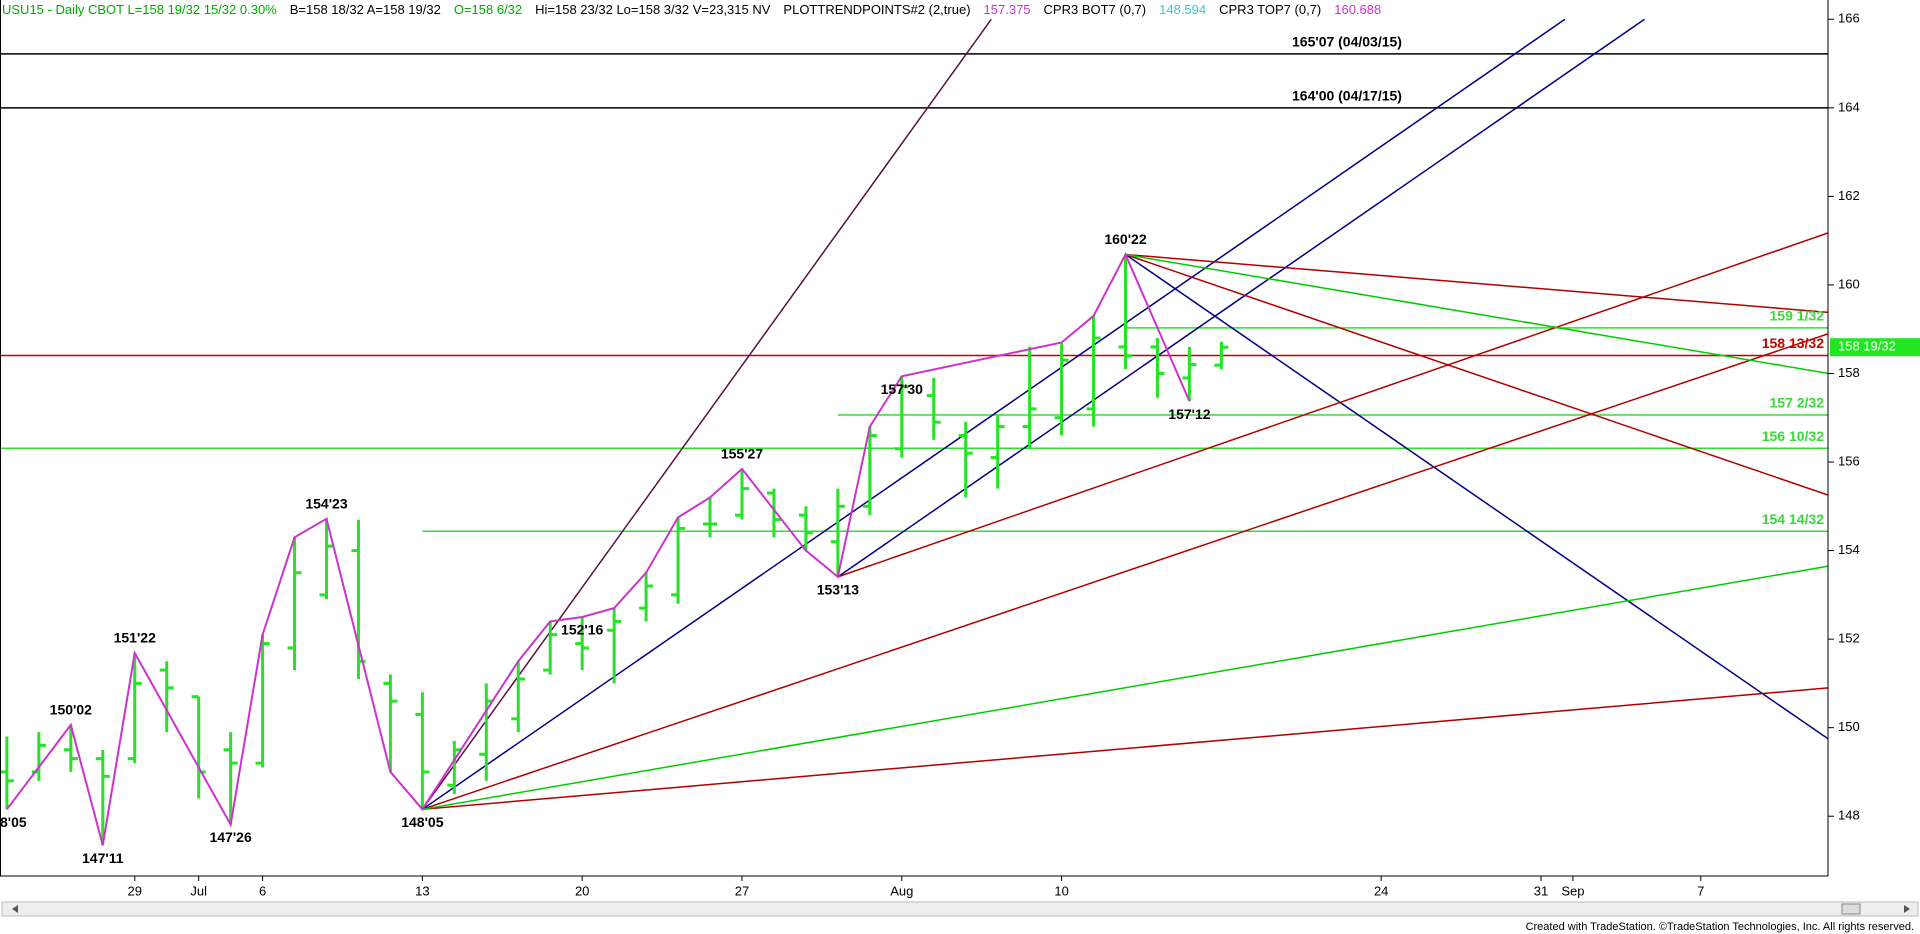  What do you see at coordinates (422, 822) in the screenshot?
I see `pivot-label: 148'05` at bounding box center [422, 822].